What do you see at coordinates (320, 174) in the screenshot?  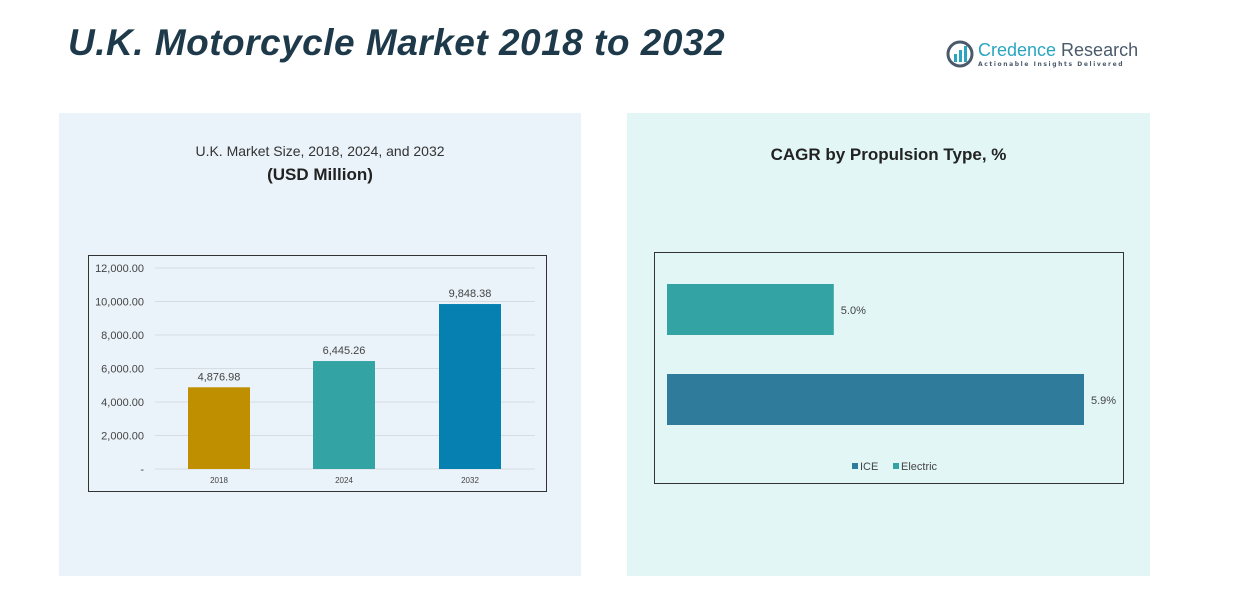 I see `bar-chart-subtitle: (USD Million)` at bounding box center [320, 174].